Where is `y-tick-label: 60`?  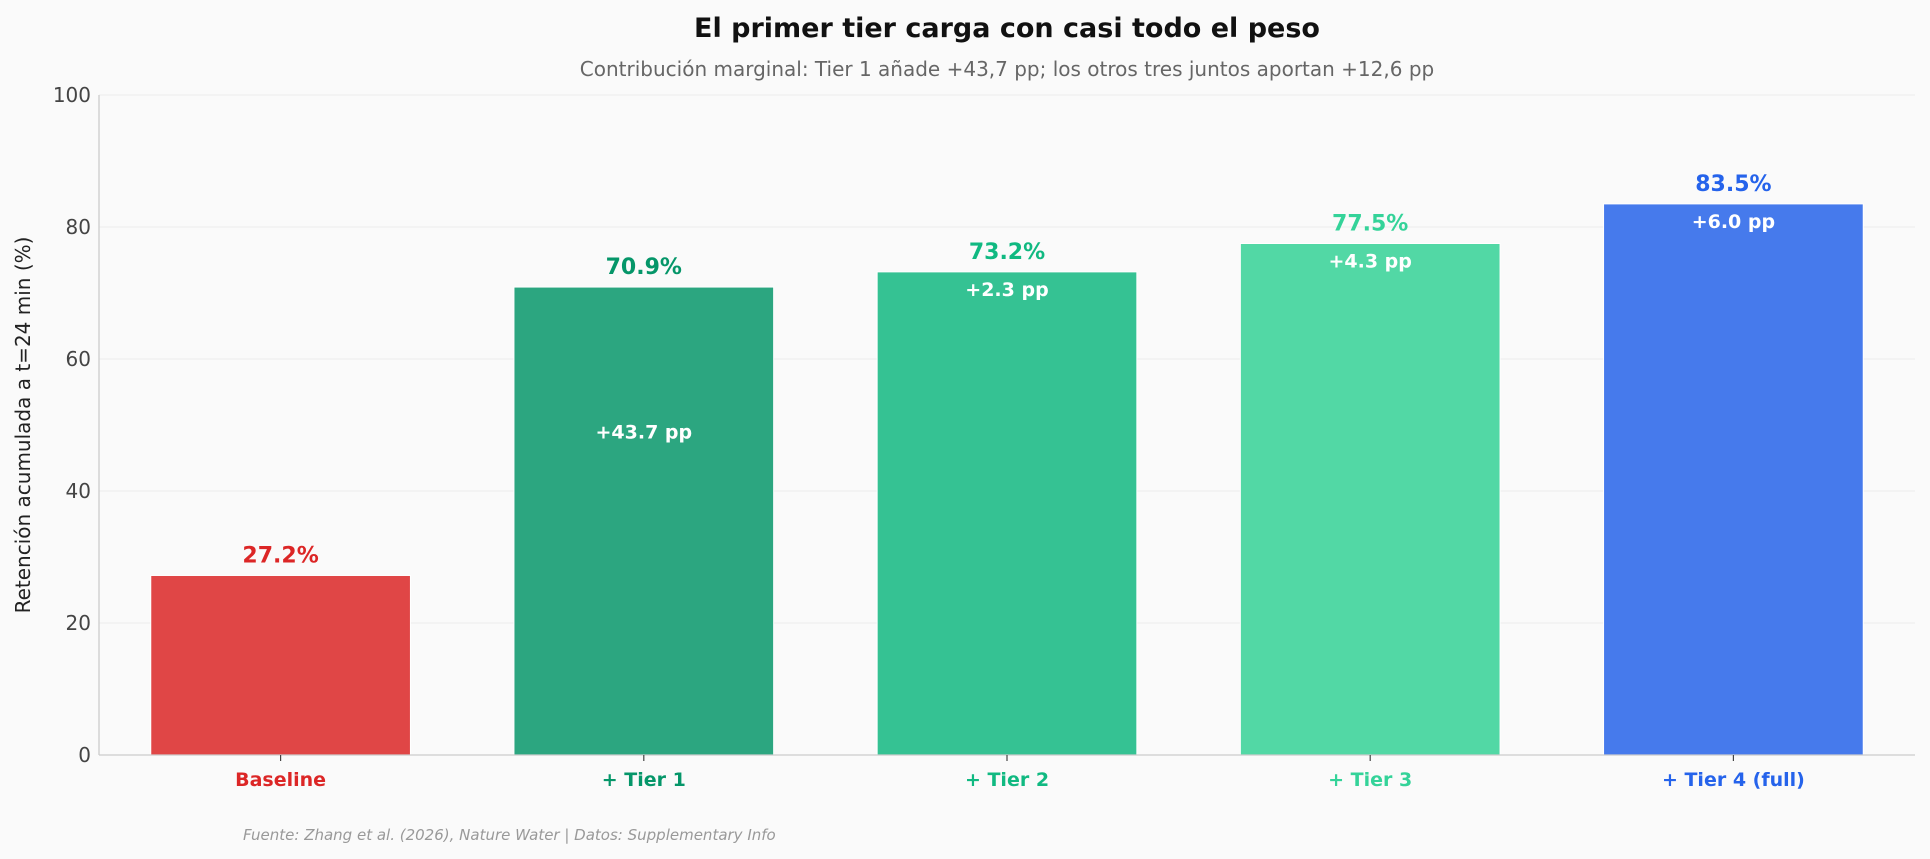 y-tick-label: 60 is located at coordinates (78, 359).